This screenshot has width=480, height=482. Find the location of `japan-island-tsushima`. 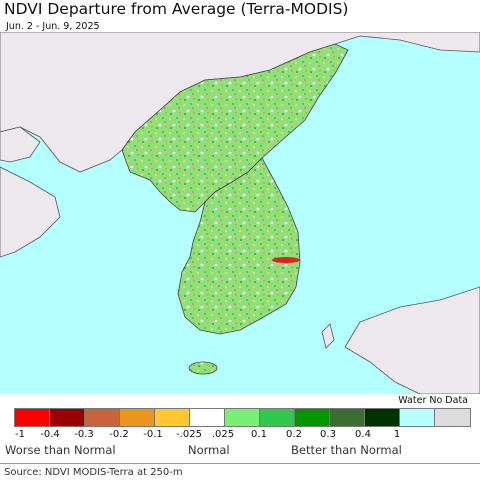

japan-island-tsushima is located at coordinates (328, 336).